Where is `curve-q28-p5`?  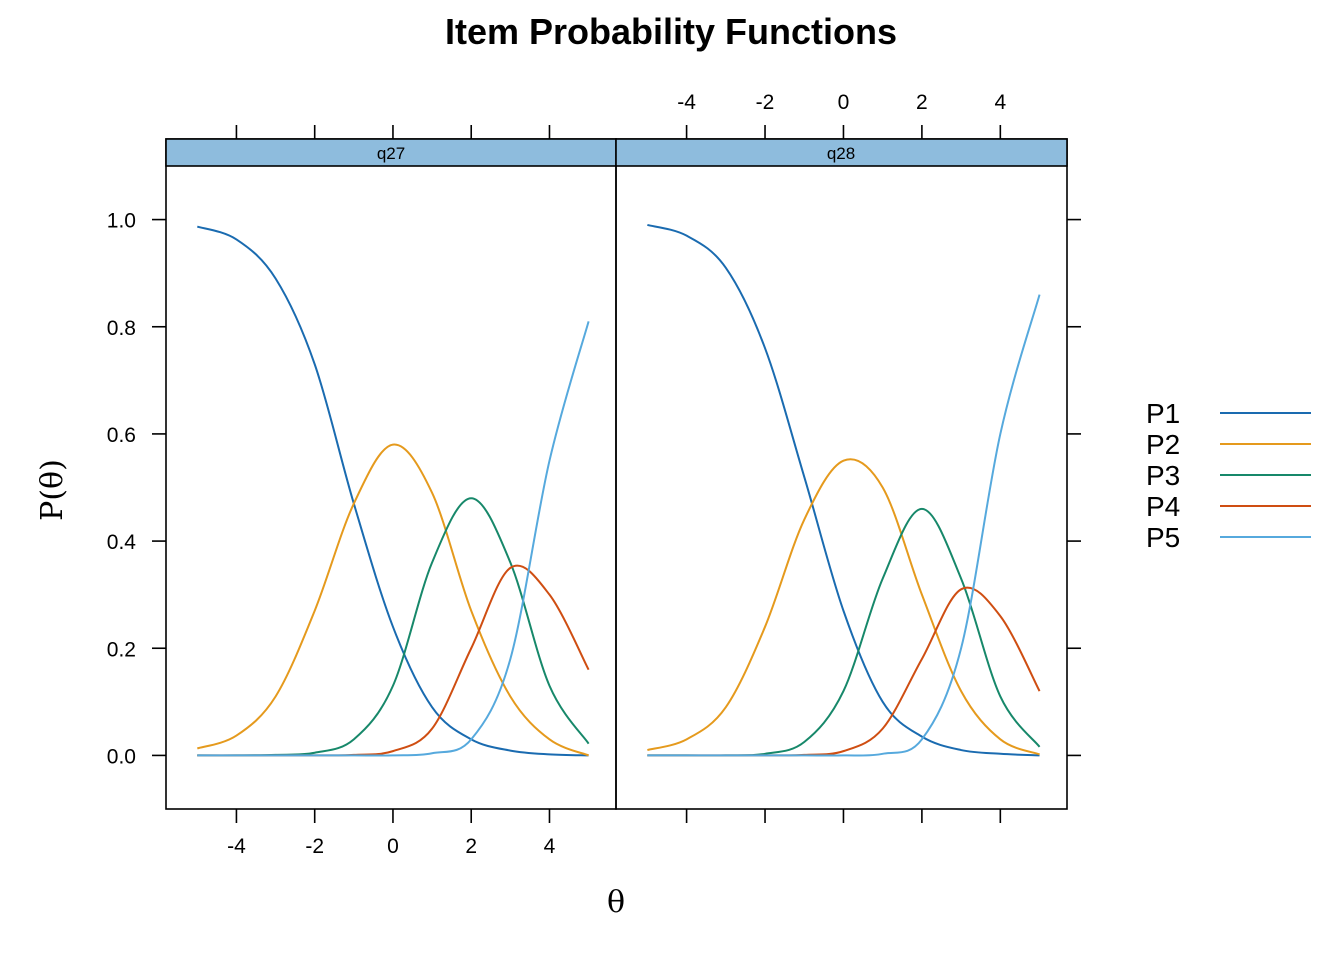
curve-q28-p5 is located at coordinates (844, 525).